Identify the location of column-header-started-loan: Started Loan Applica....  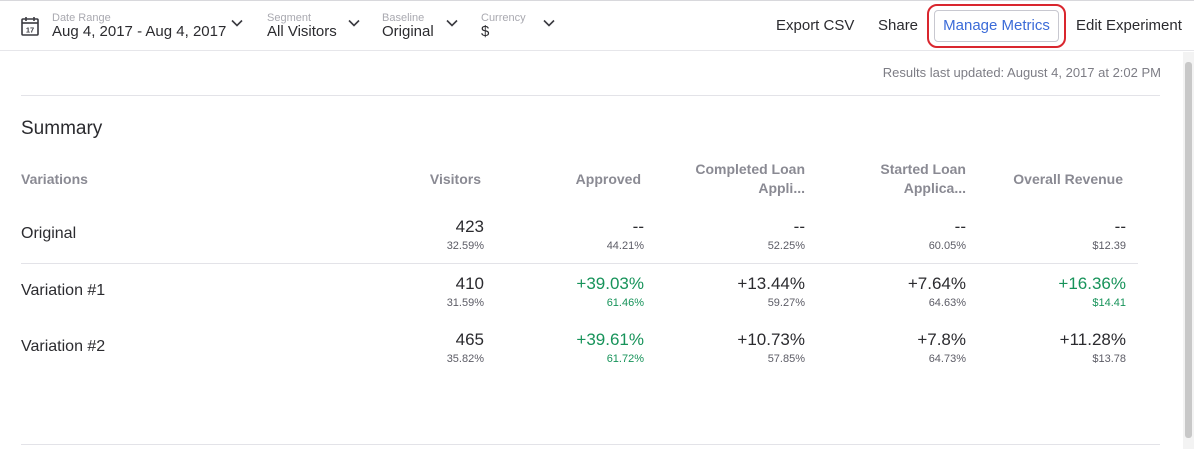
(891, 179).